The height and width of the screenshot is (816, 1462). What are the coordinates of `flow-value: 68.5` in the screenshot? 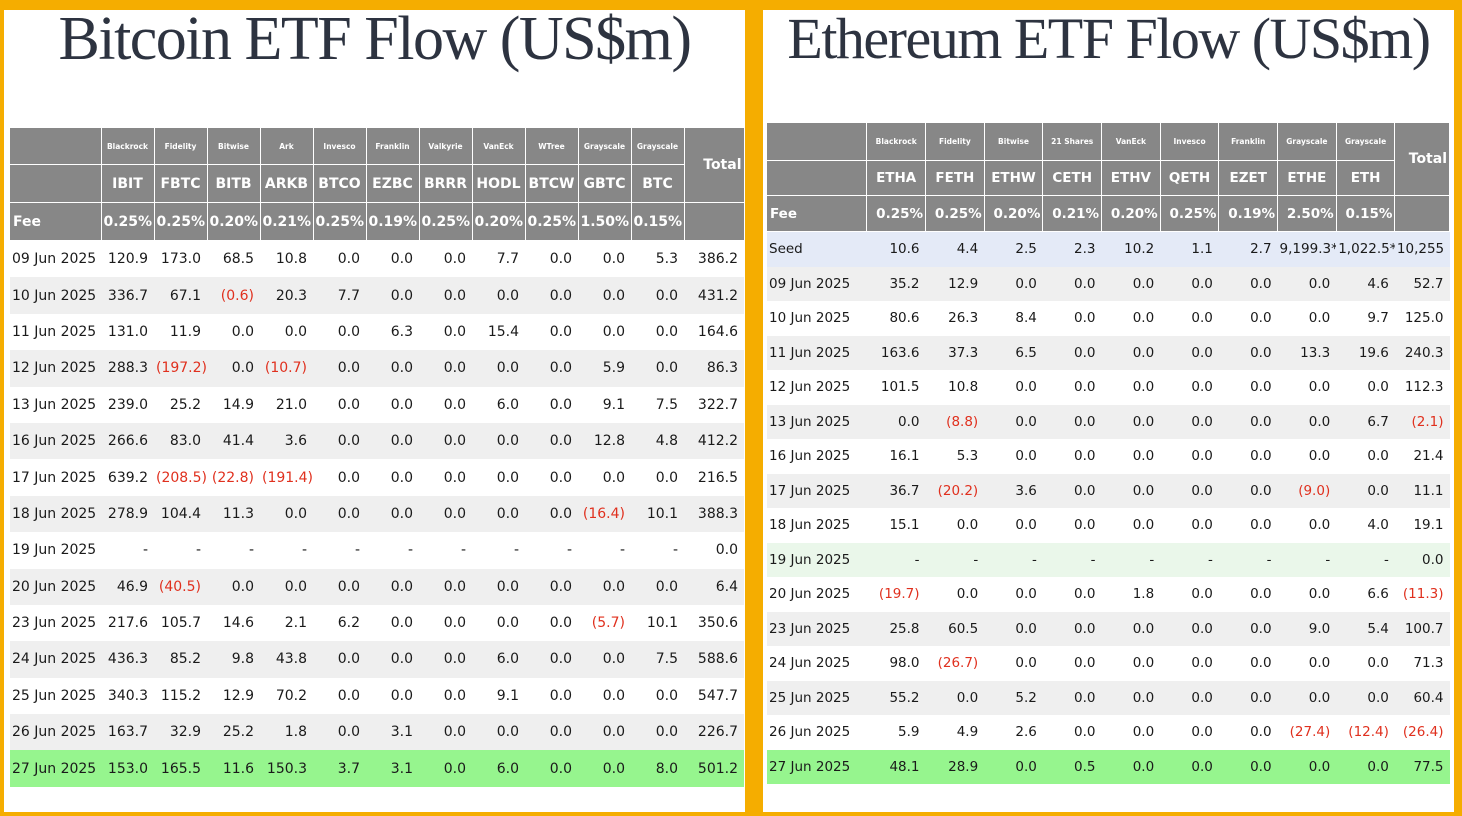 It's located at (233, 259).